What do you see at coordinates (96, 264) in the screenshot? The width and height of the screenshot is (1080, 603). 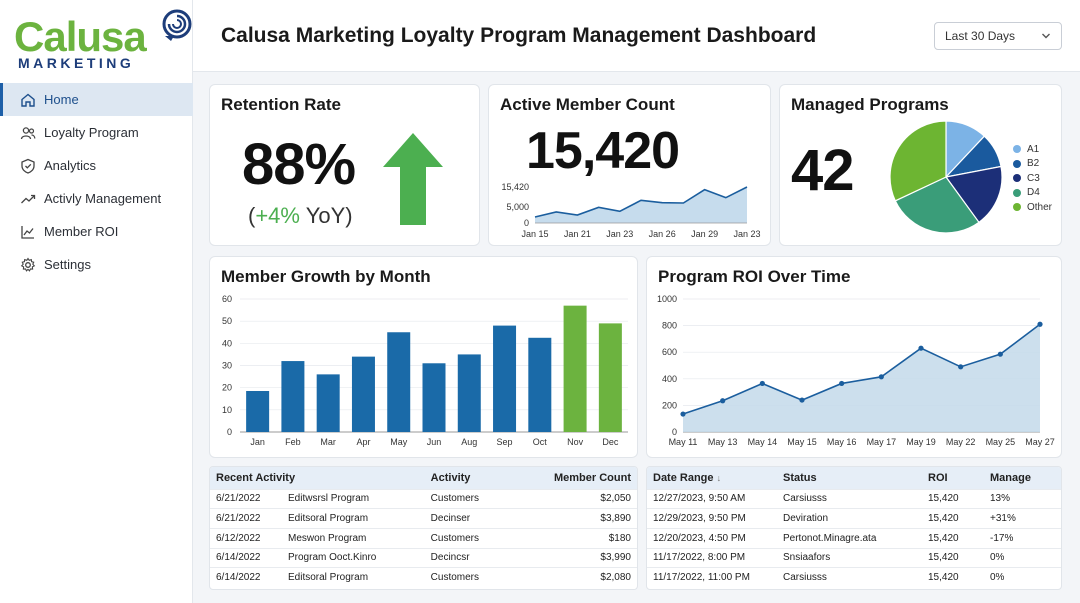 I see `sidebar-item-settings: Settings` at bounding box center [96, 264].